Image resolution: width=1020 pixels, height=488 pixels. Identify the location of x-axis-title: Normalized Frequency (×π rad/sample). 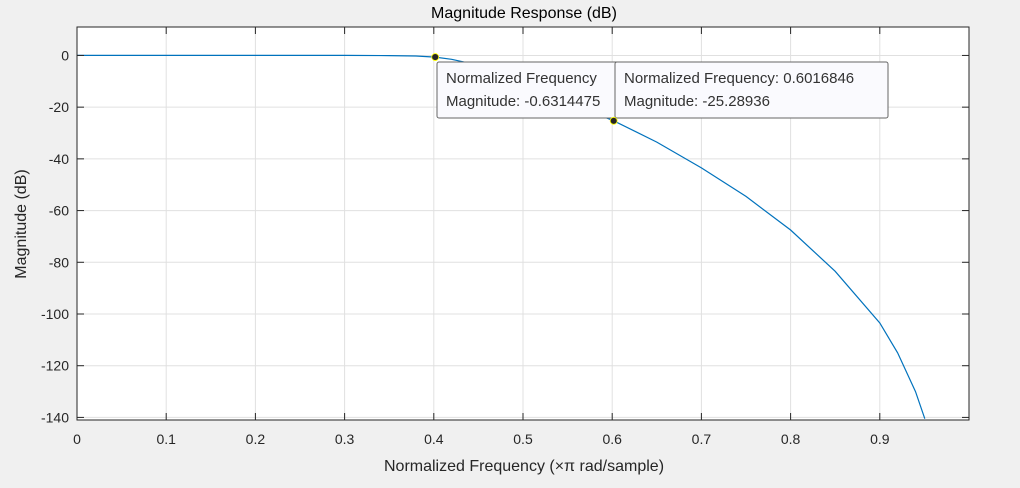
(524, 466).